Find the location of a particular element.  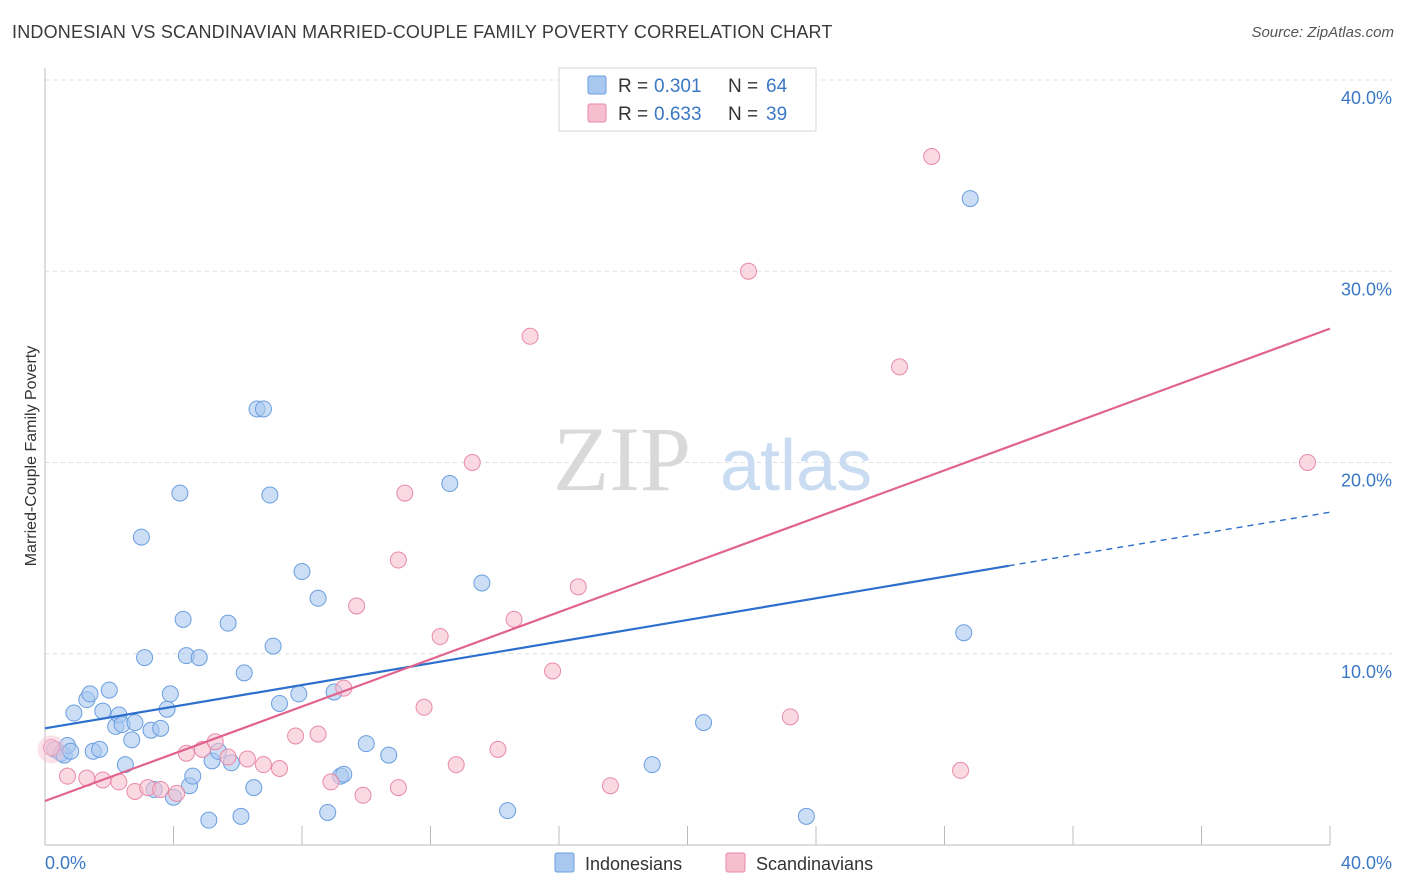

y-axis-label: Married-Couple Family Poverty is located at coordinates (31, 456).